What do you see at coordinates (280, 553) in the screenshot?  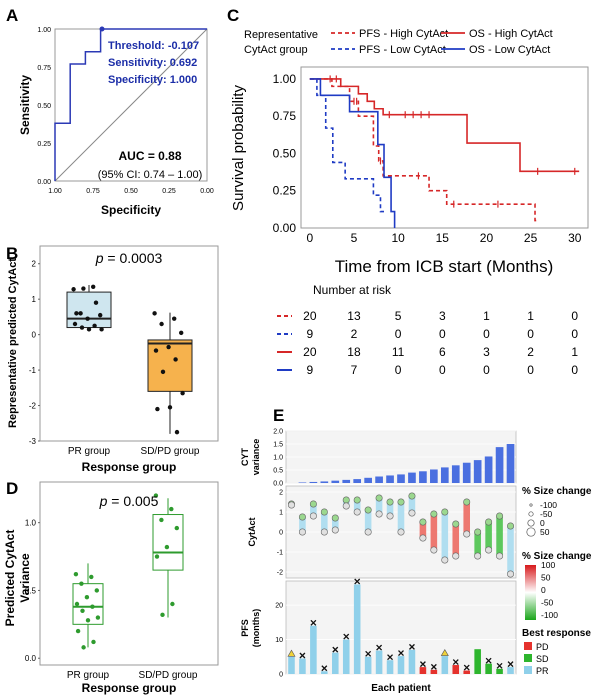 I see `cytact-y-tick: -1` at bounding box center [280, 553].